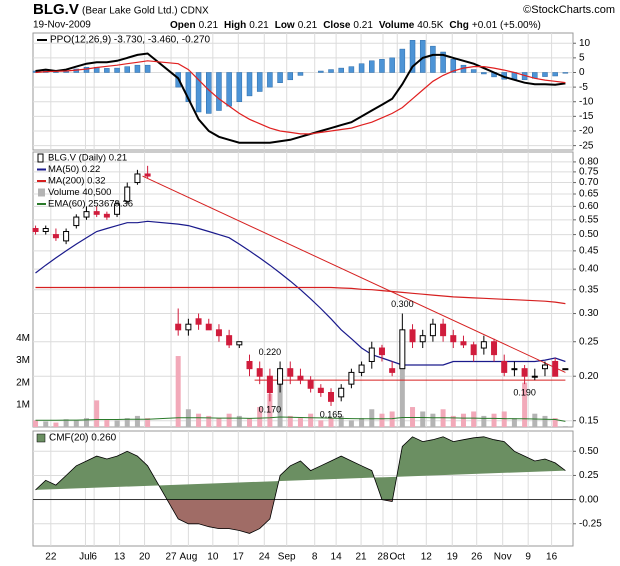 The height and width of the screenshot is (566, 620). Describe the element at coordinates (458, 25) in the screenshot. I see `quote-label: Chg` at that location.